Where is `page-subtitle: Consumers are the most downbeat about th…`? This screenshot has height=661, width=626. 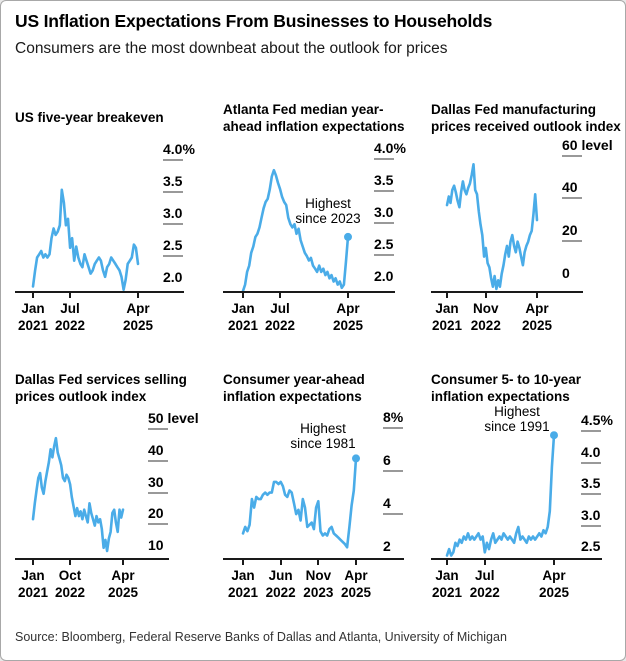
page-subtitle: Consumers are the most downbeat about th… is located at coordinates (231, 48).